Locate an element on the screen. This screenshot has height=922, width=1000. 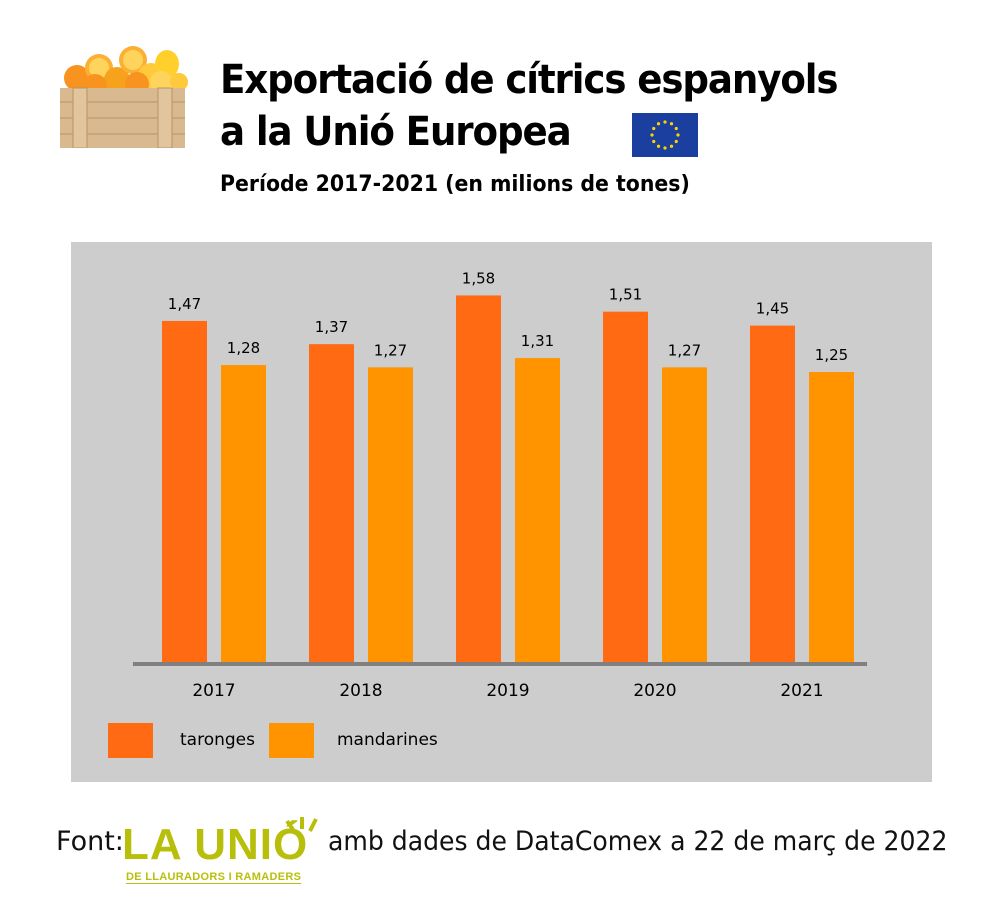
x-tick-labels: 2017 2018 2019 2020 2021 is located at coordinates (507, 691).